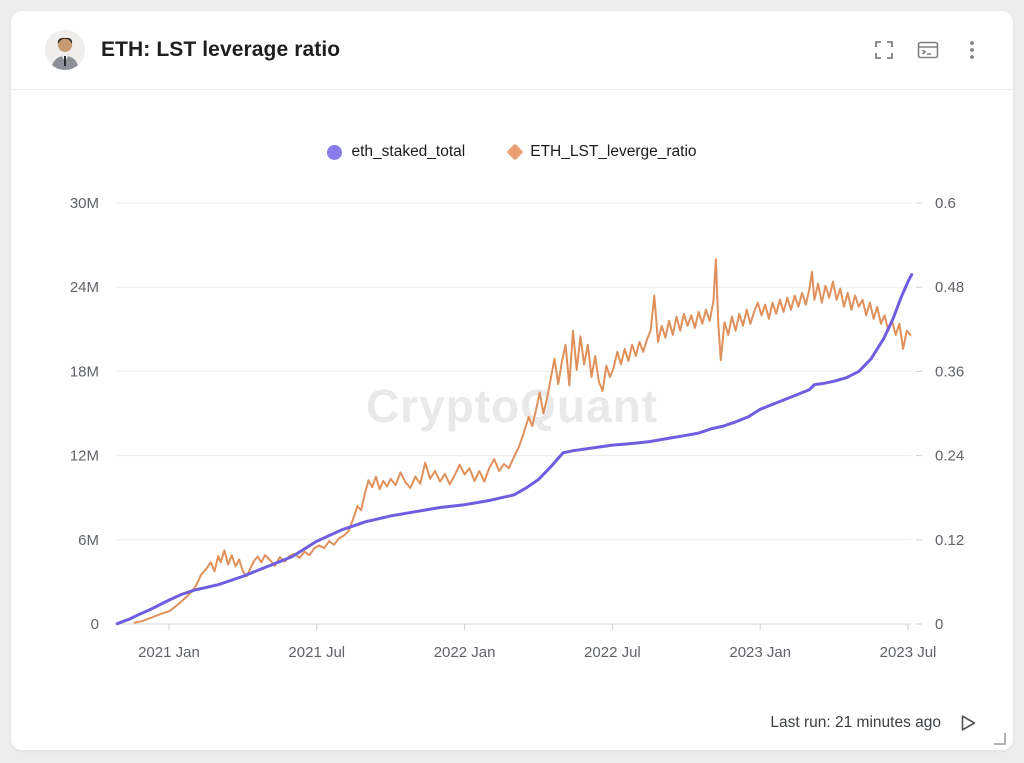 Image resolution: width=1024 pixels, height=763 pixels. What do you see at coordinates (465, 652) in the screenshot?
I see `x-axis-tick-label: 2022 Jan` at bounding box center [465, 652].